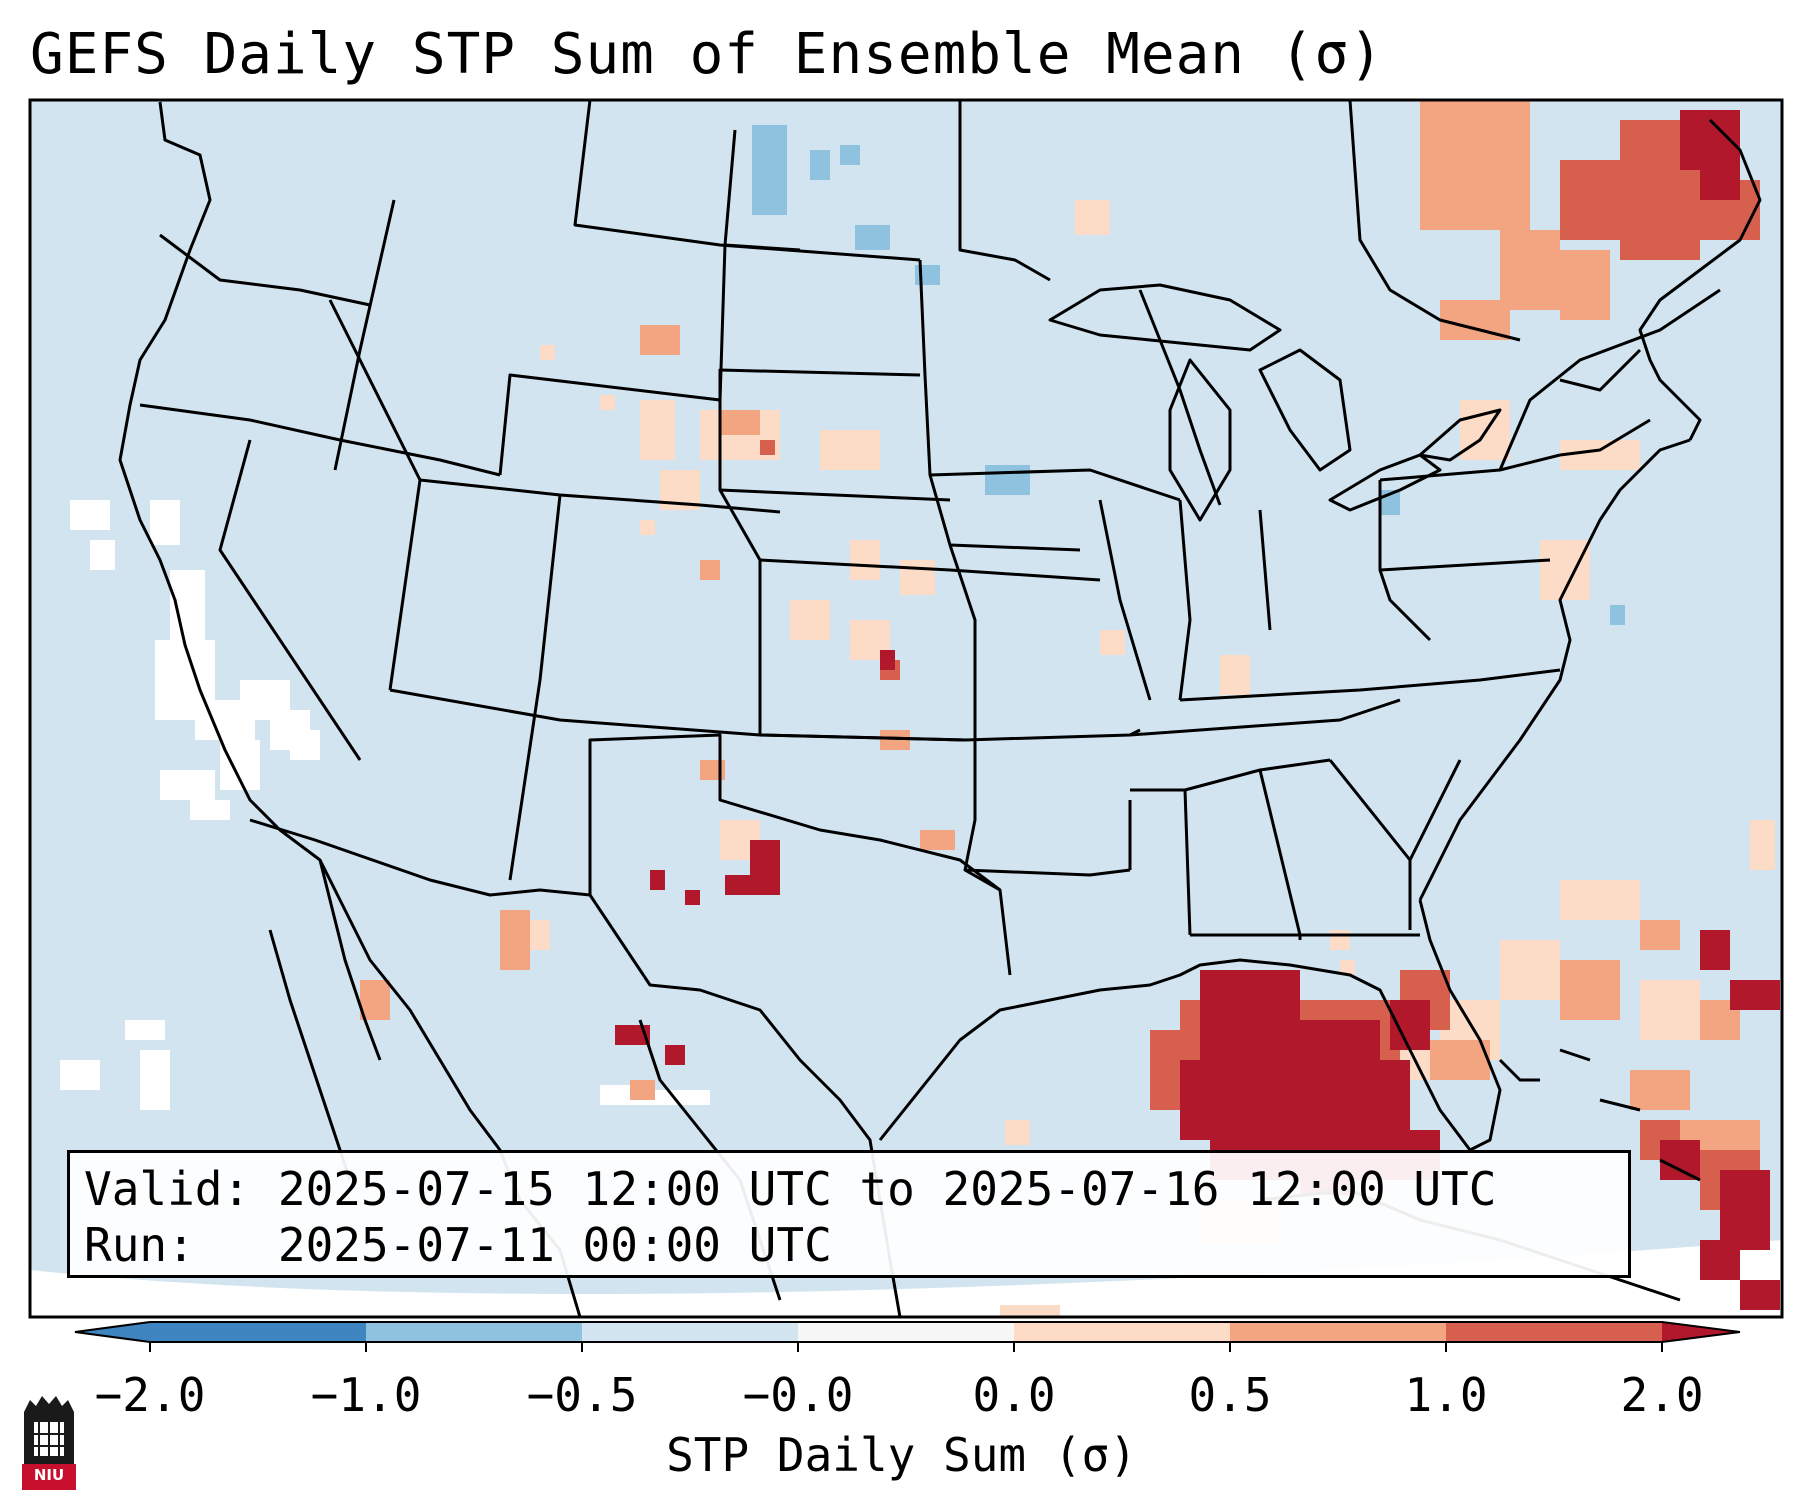 This screenshot has height=1506, width=1803. I want to click on run-label: Run:, so click(139, 1245).